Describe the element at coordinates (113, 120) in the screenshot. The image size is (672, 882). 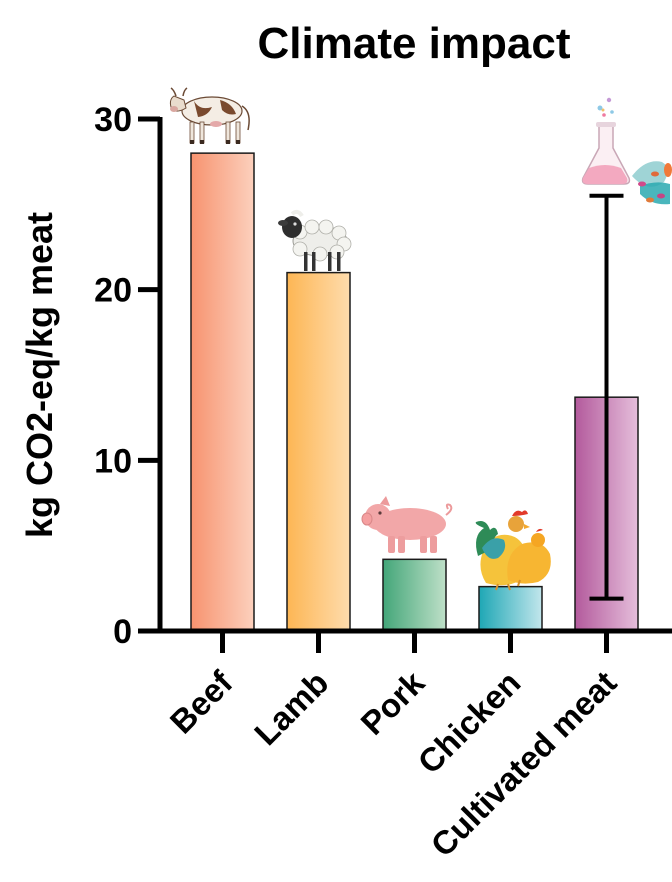
I see `y-tick-label: 30` at that location.